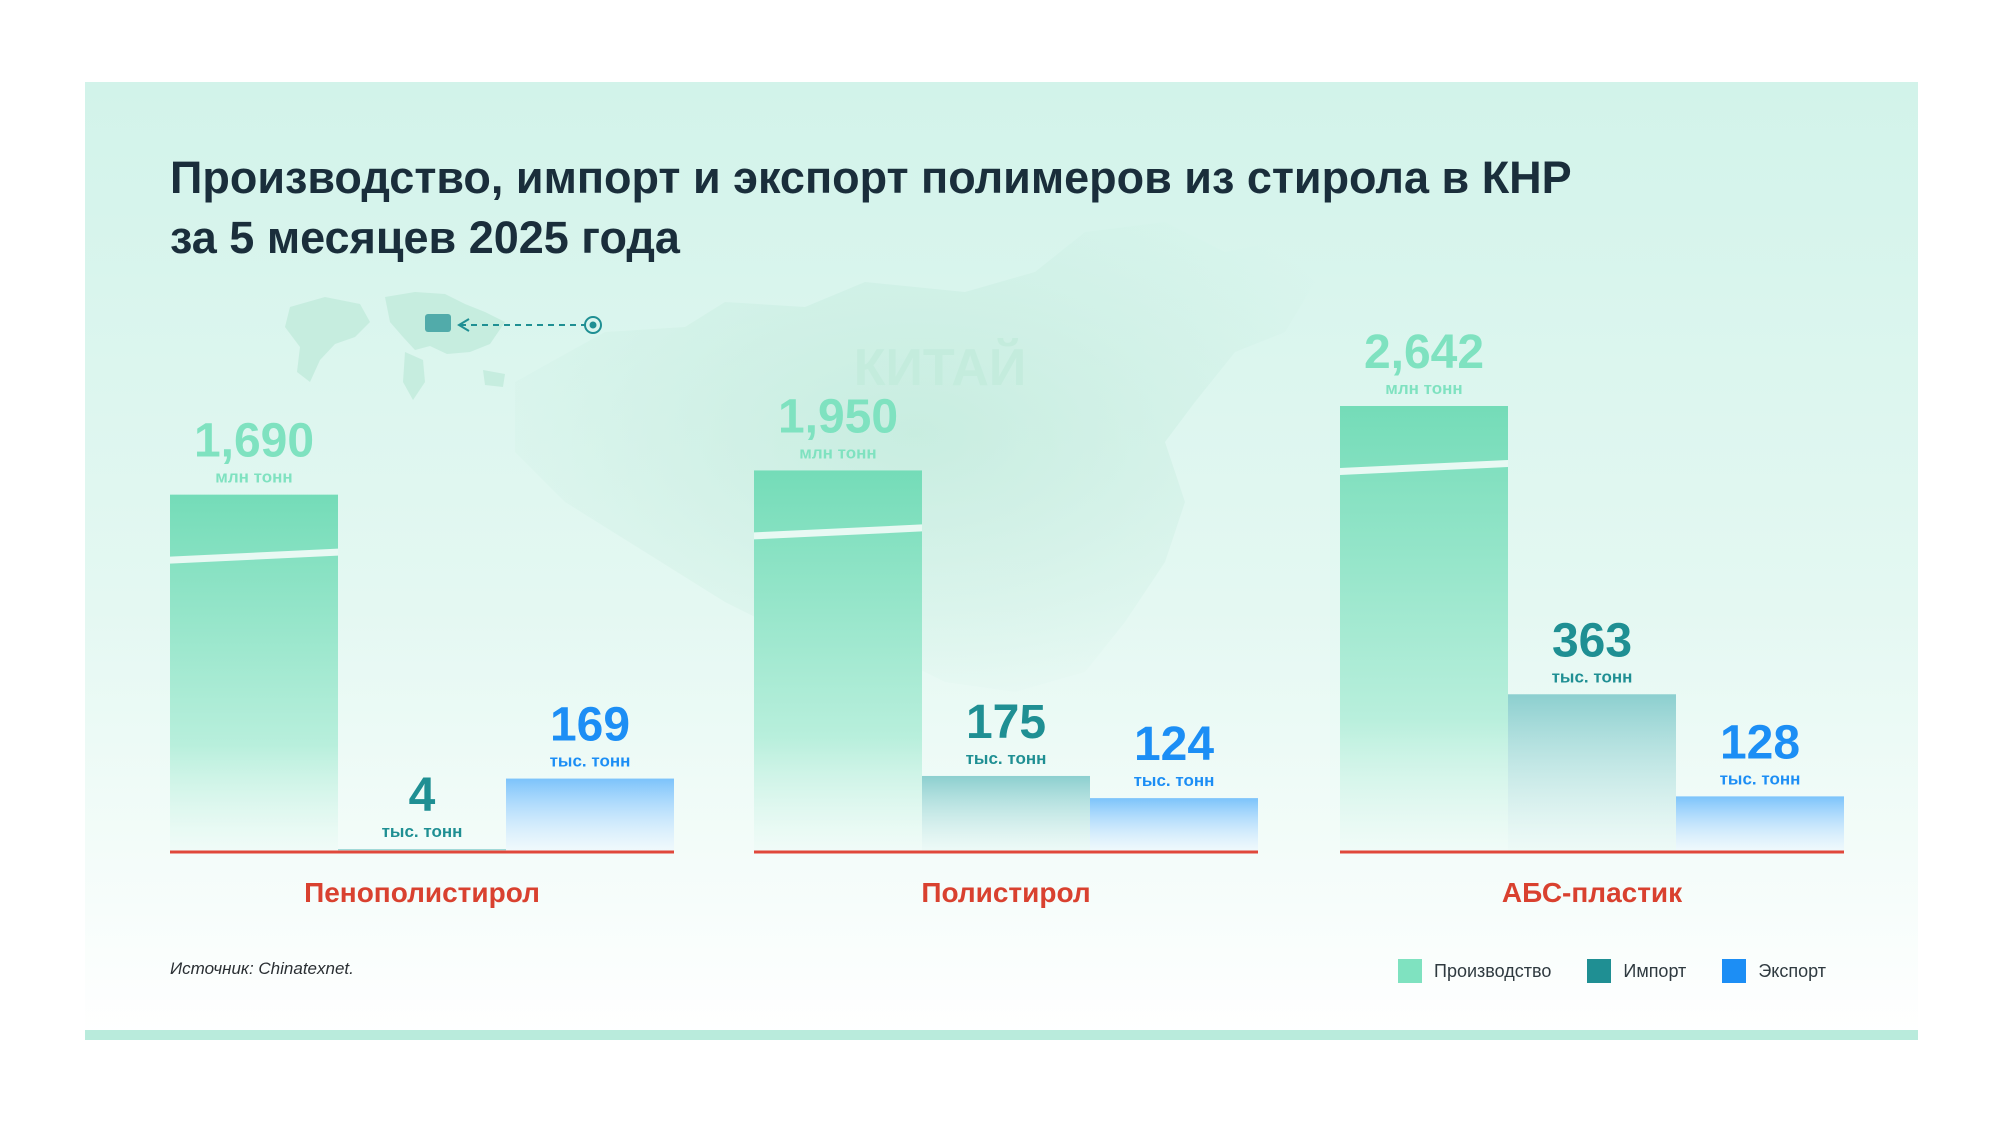 The image size is (2000, 1125). What do you see at coordinates (1792, 970) in the screenshot?
I see `legend-label-export: Экспорт` at bounding box center [1792, 970].